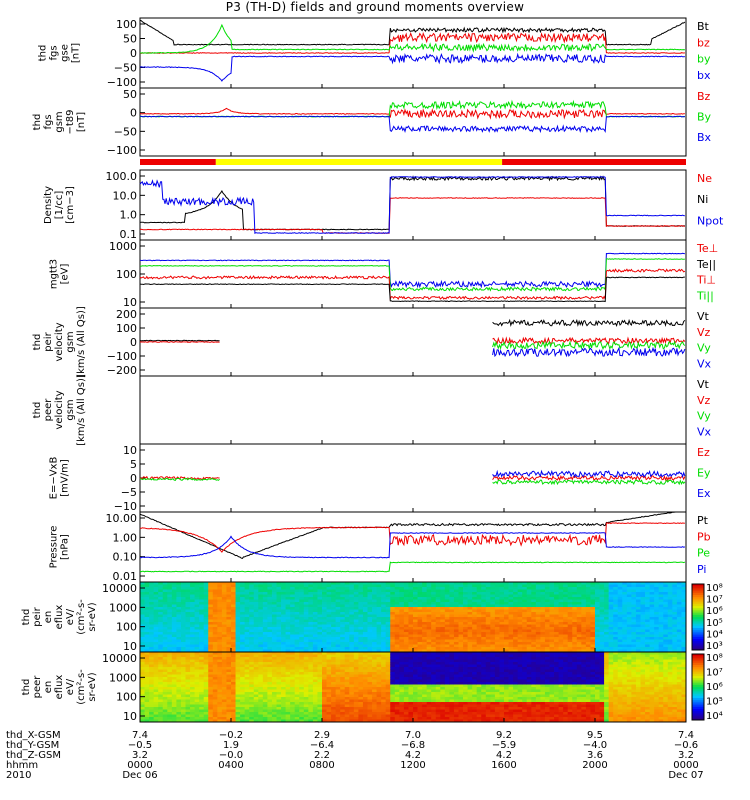 The width and height of the screenshot is (750, 800). What do you see at coordinates (714, 611) in the screenshot?
I see `colorbar-tick-label: 10⁶` at bounding box center [714, 611].